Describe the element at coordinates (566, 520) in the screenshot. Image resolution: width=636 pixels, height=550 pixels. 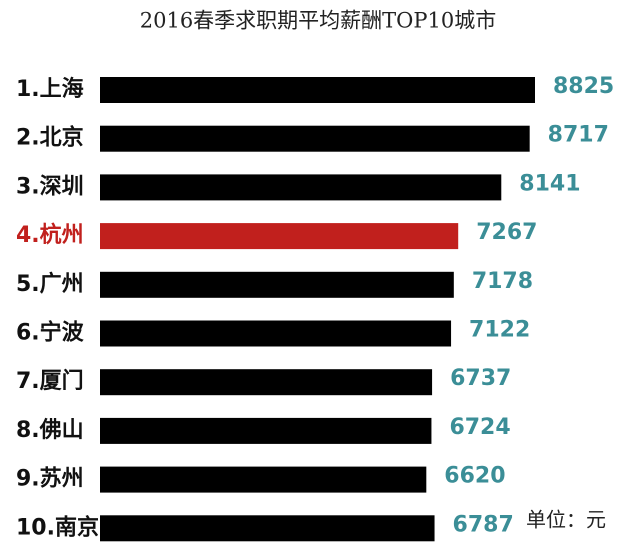
I see `annotation: 单位：元` at that location.